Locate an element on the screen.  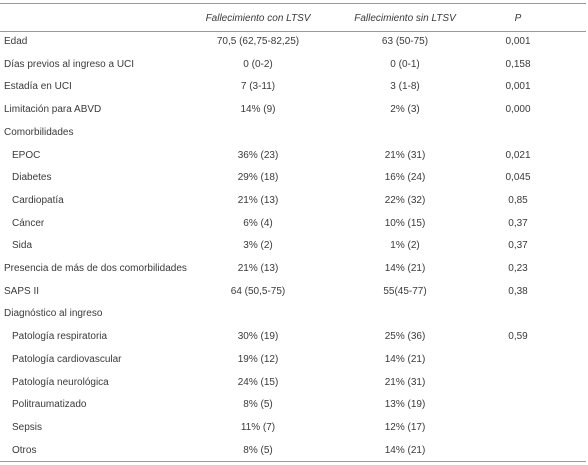
sub-row-label: Sida is located at coordinates (22, 246).